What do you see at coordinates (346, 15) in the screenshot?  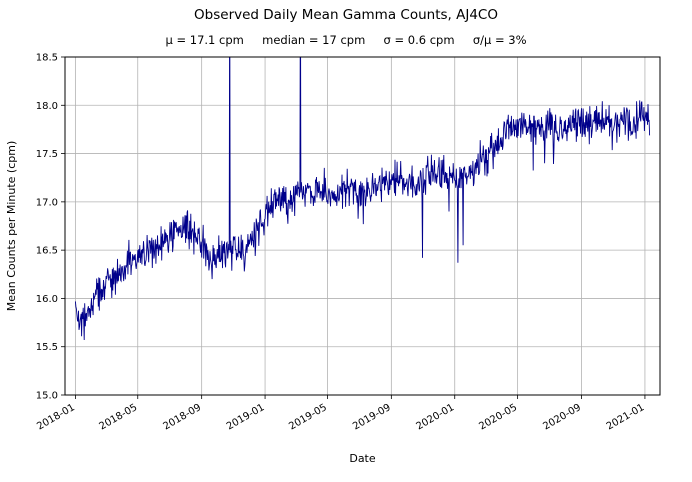 I see `chart-title: Observed Daily Mean Gamma Counts, AJ4CO` at bounding box center [346, 15].